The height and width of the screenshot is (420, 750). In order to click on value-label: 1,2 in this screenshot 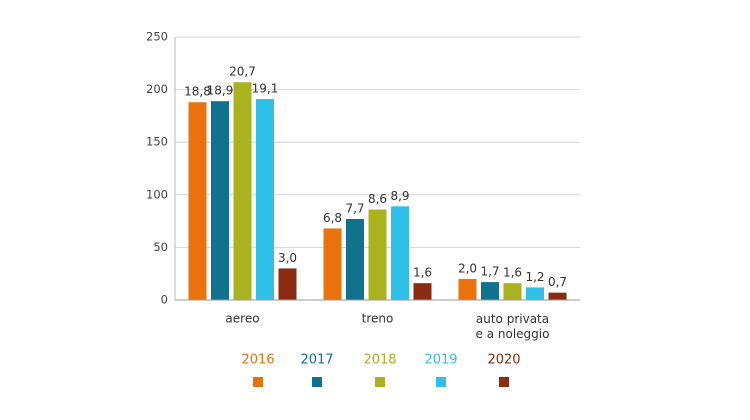, I will do `click(534, 277)`.